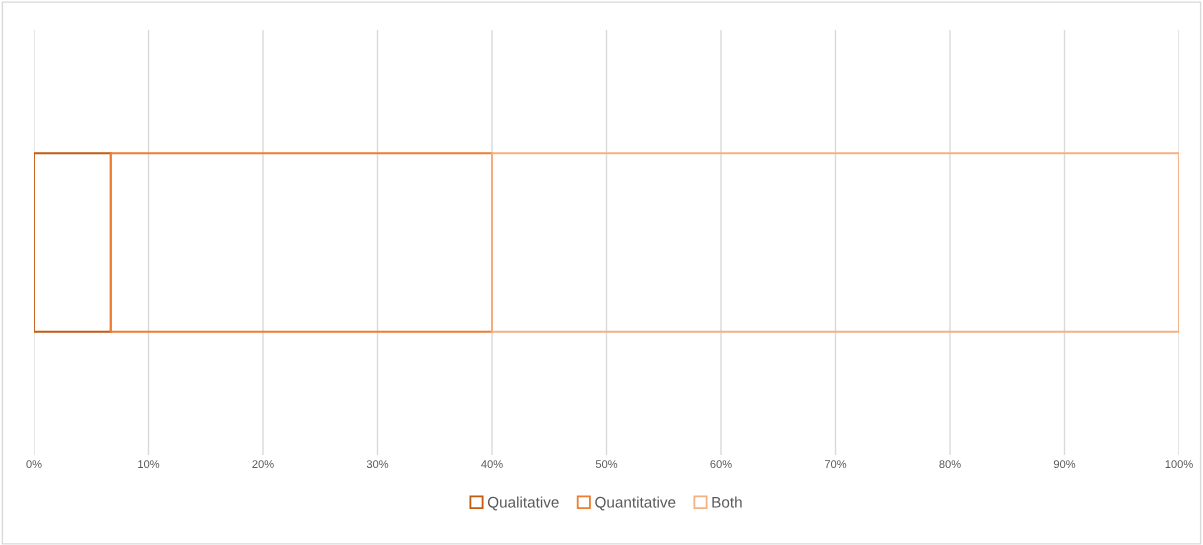 The width and height of the screenshot is (1203, 545). What do you see at coordinates (950, 464) in the screenshot?
I see `x-tick-label: 80%` at bounding box center [950, 464].